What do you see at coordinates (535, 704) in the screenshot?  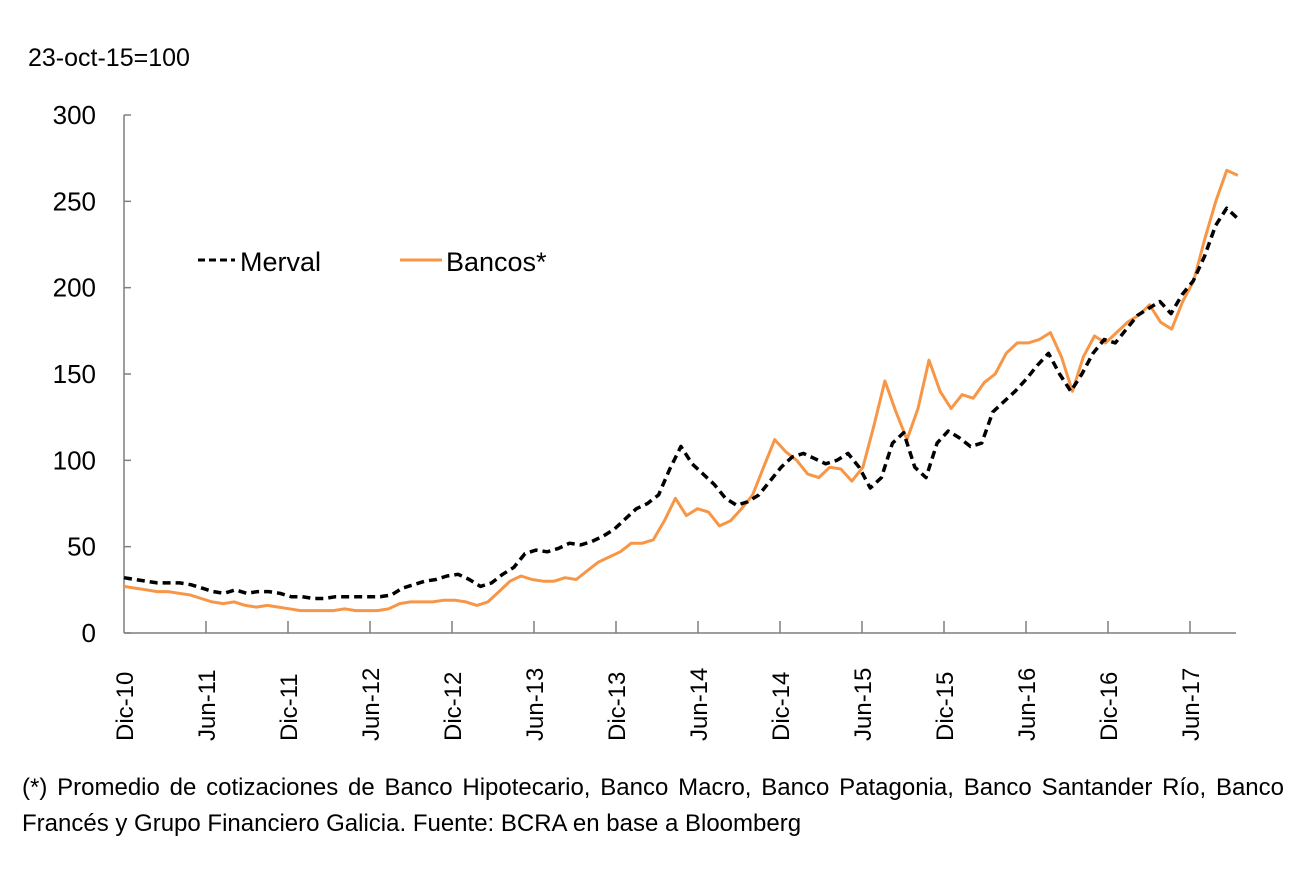 I see `x-tick-label: Jun-13` at bounding box center [535, 704].